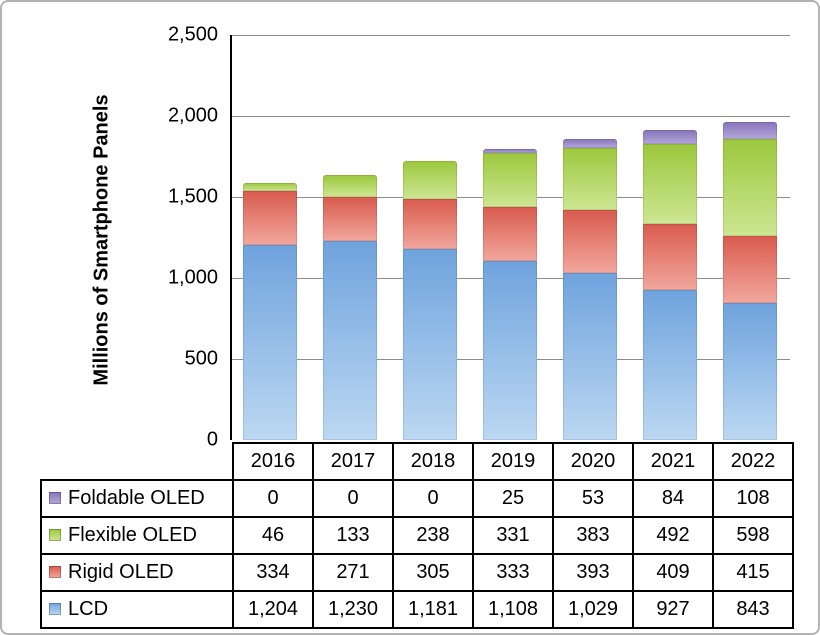 This screenshot has height=635, width=820. What do you see at coordinates (101, 240) in the screenshot?
I see `y-axis-title: Millions of Smartphone Panels` at bounding box center [101, 240].